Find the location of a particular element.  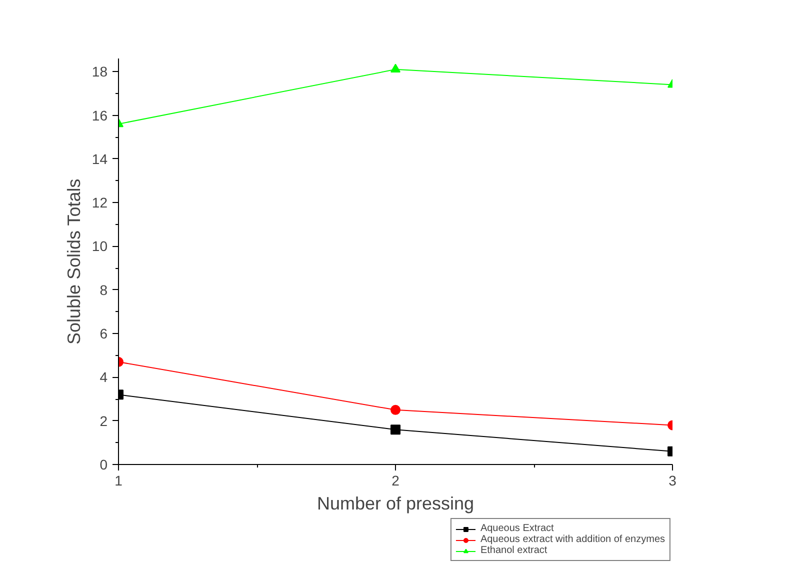

y-tick-label: 16 is located at coordinates (100, 115).